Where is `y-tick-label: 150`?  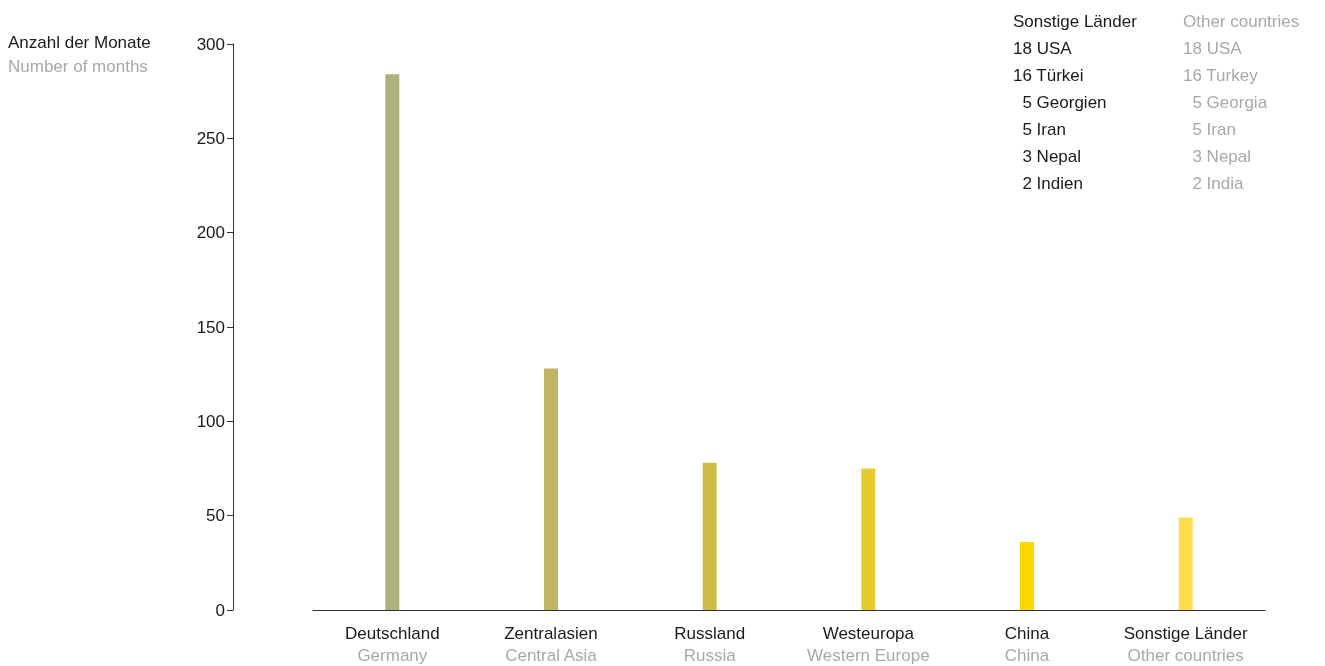 y-tick-label: 150 is located at coordinates (210, 327).